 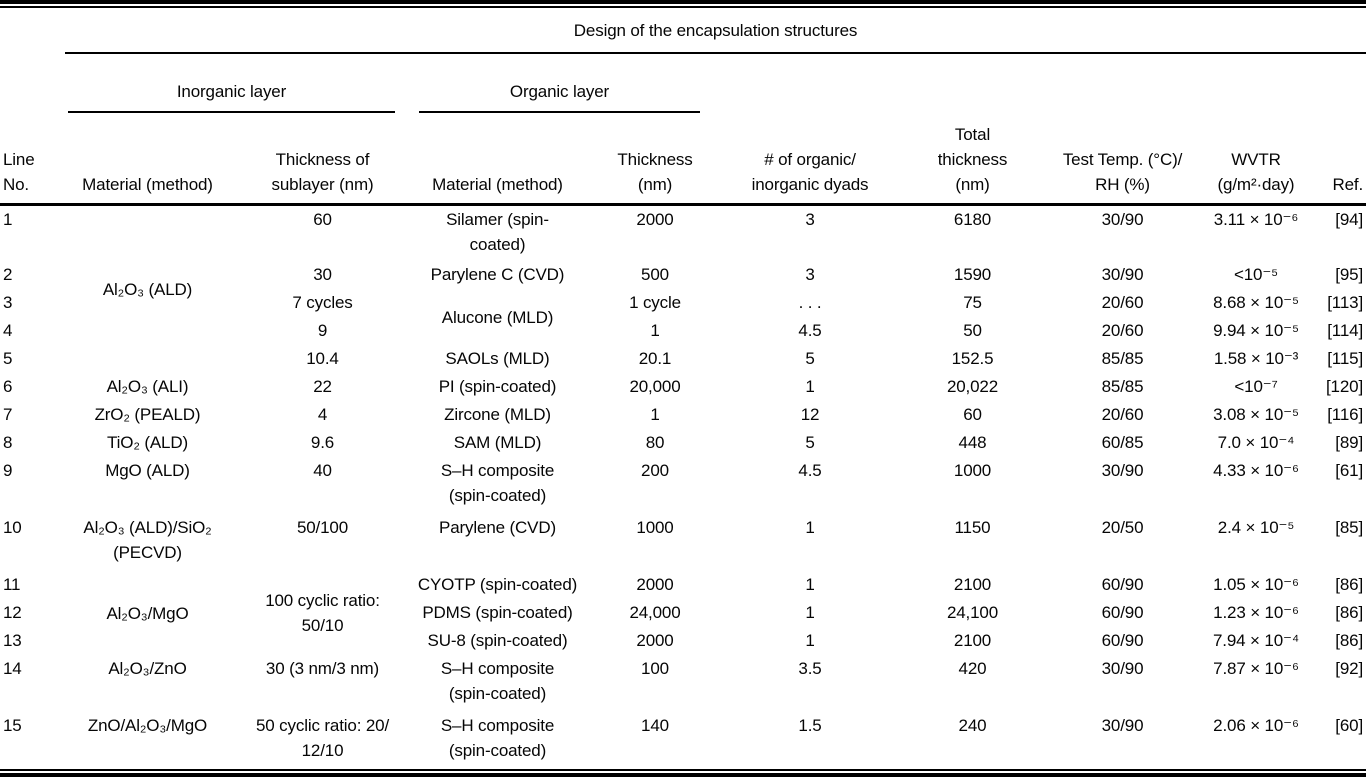 What do you see at coordinates (1256, 470) in the screenshot?
I see `cell-wvtr: 4.33 × 10⁻⁶` at bounding box center [1256, 470].